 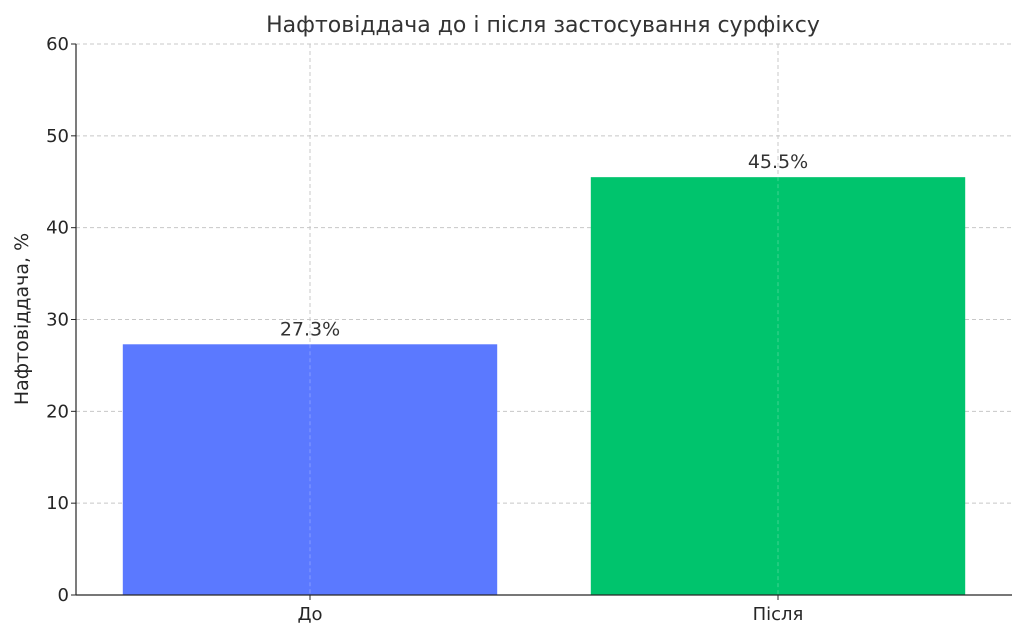 I want to click on y-tick-label: 30, so click(x=57, y=320).